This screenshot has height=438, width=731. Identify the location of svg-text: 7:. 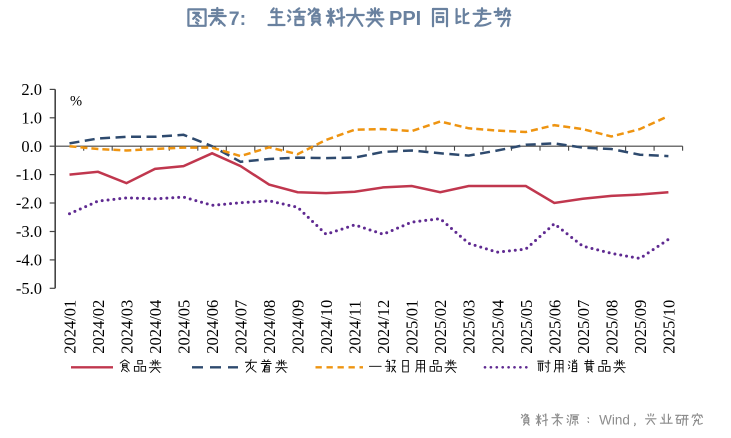
(237, 19).